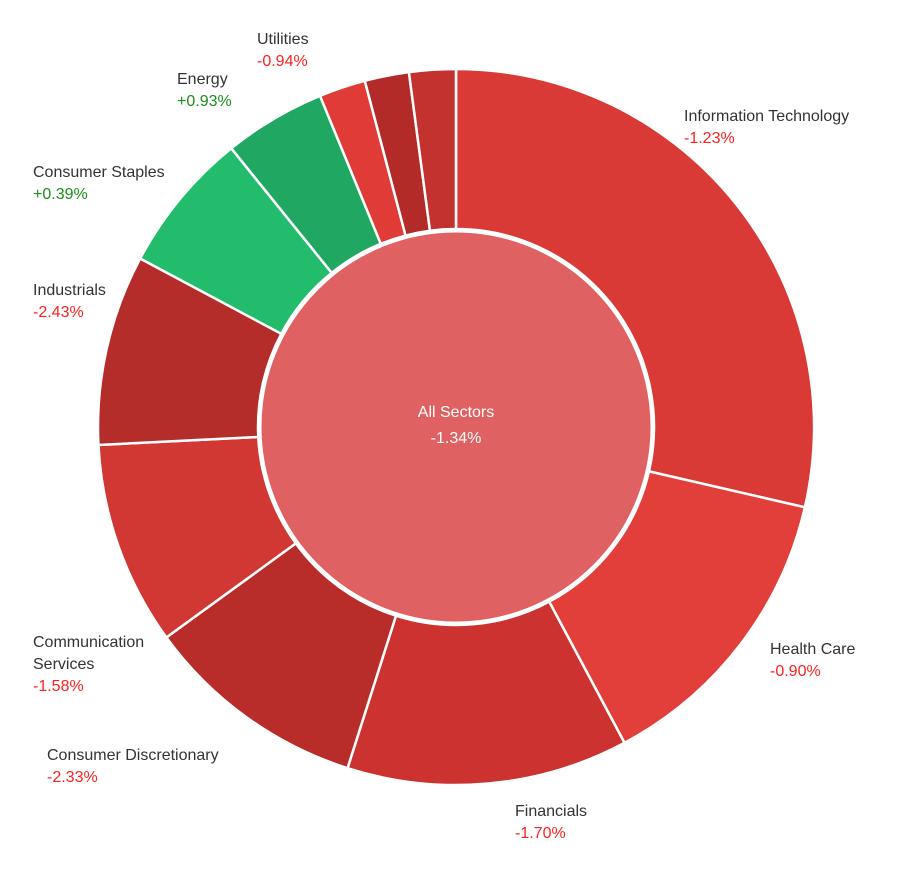 The height and width of the screenshot is (869, 914). Describe the element at coordinates (63, 664) in the screenshot. I see `slice-name: Services` at that location.